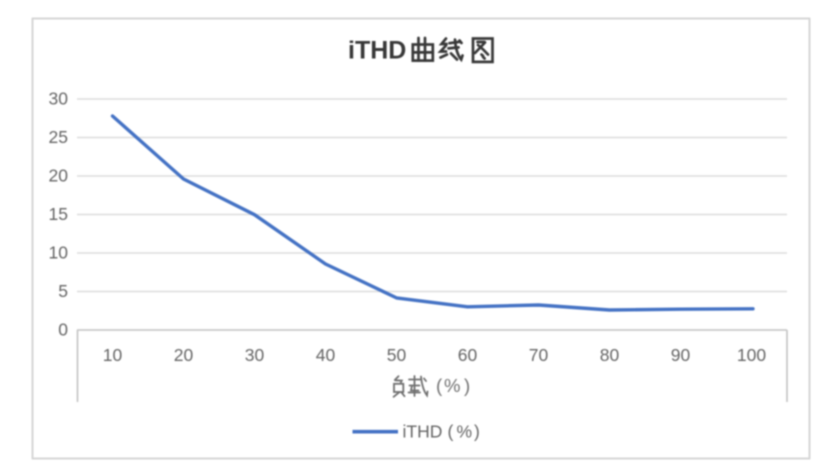 The width and height of the screenshot is (839, 475). What do you see at coordinates (539, 355) in the screenshot?
I see `svg-text: 70` at bounding box center [539, 355].